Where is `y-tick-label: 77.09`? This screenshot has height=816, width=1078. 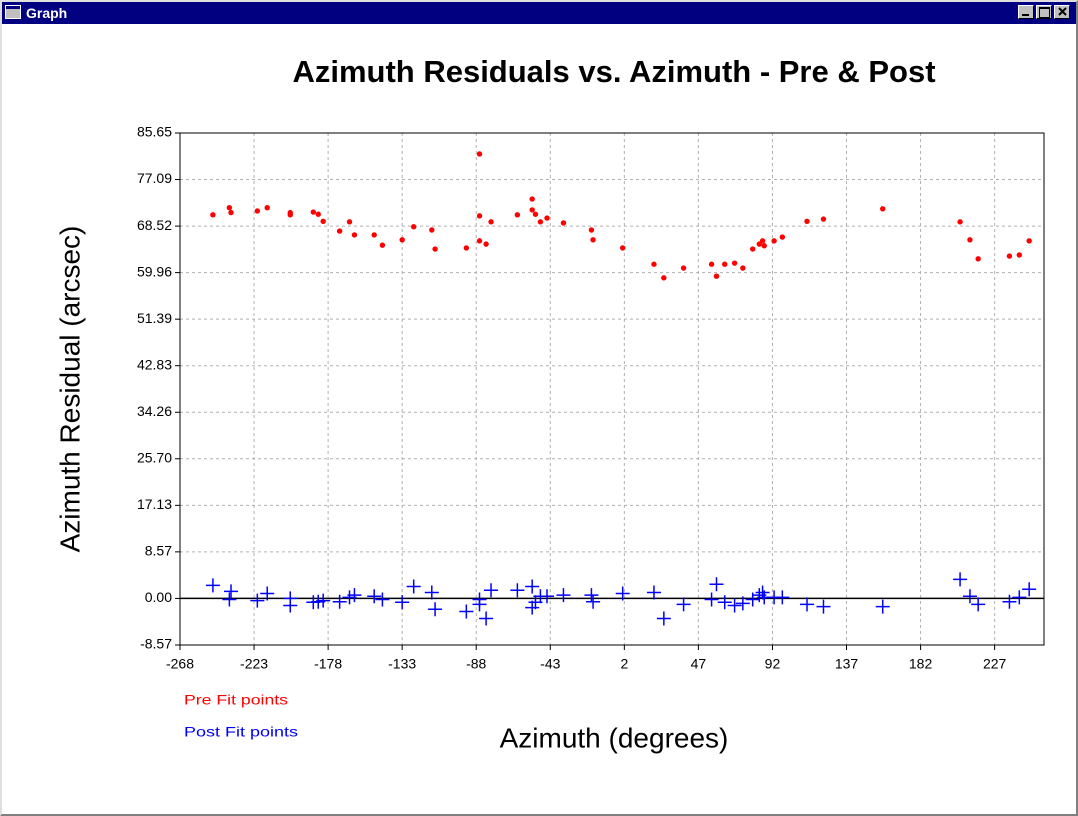 y-tick-label: 77.09 is located at coordinates (154, 178).